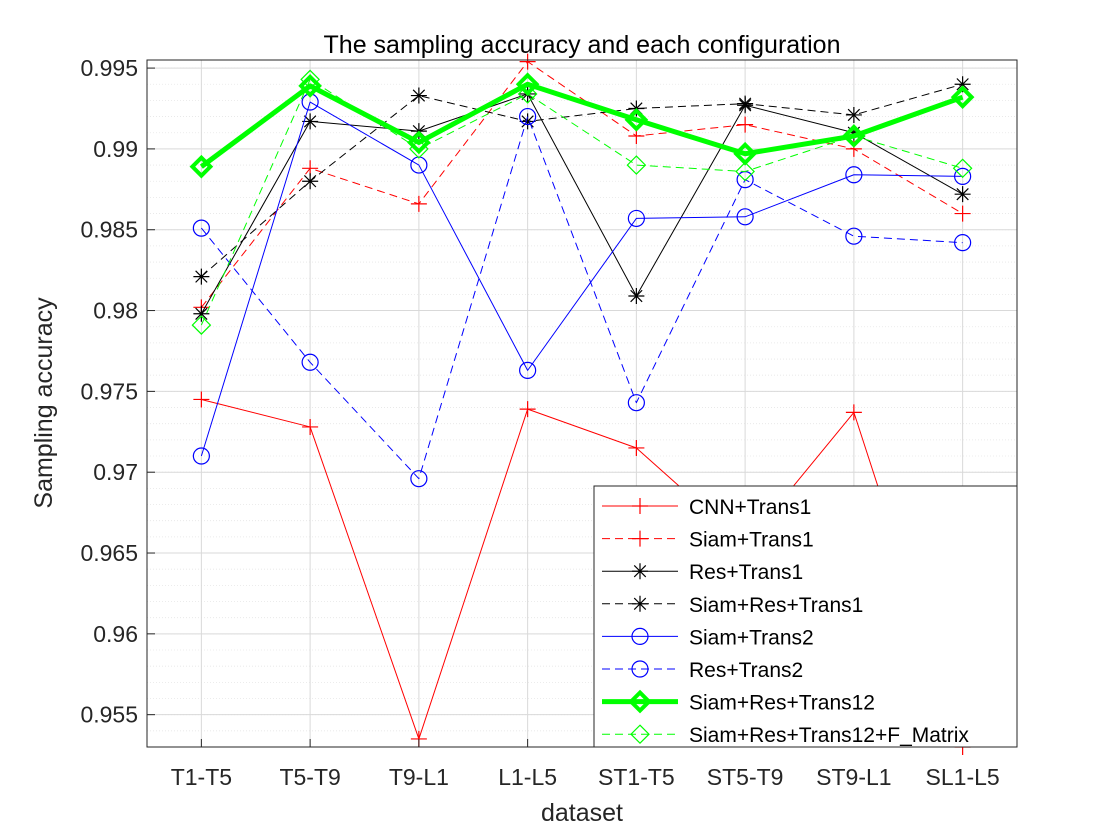 This screenshot has width=1120, height=840. What do you see at coordinates (527, 777) in the screenshot?
I see `x-tick-label: L1-L5` at bounding box center [527, 777].